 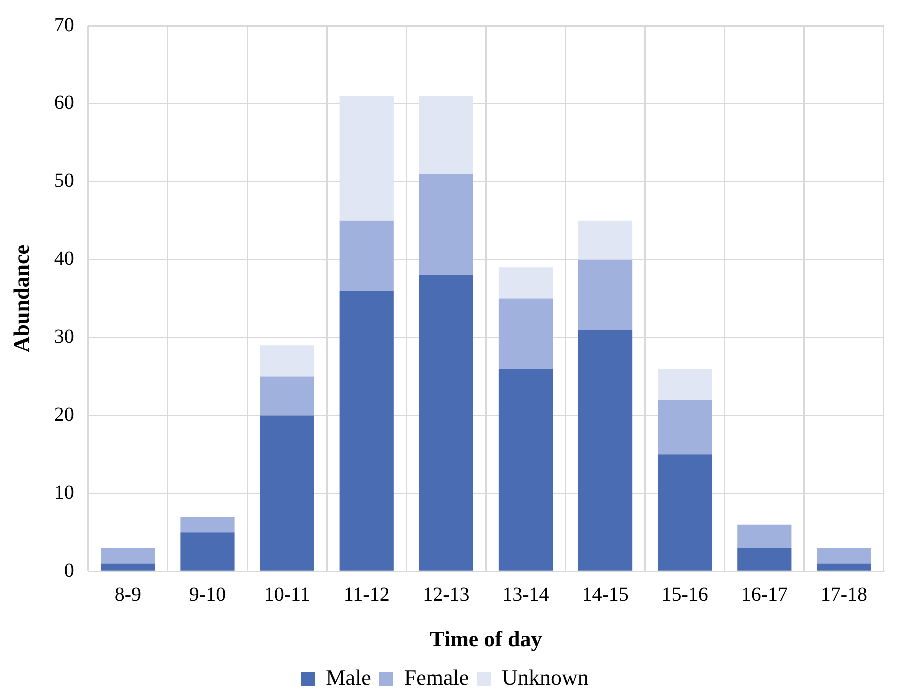 What do you see at coordinates (486, 639) in the screenshot?
I see `x-axis-title: Time of day` at bounding box center [486, 639].